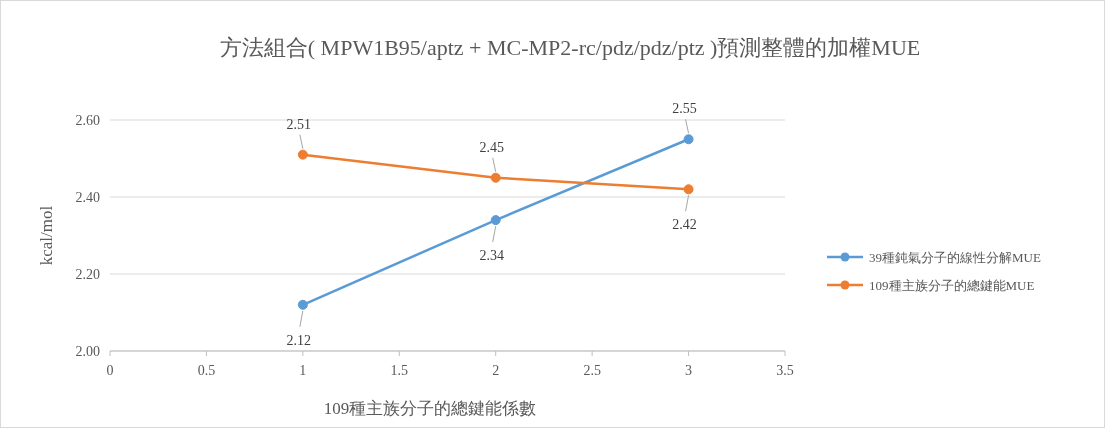  What do you see at coordinates (87, 197) in the screenshot?
I see `y-tick-label: 2.40` at bounding box center [87, 197].